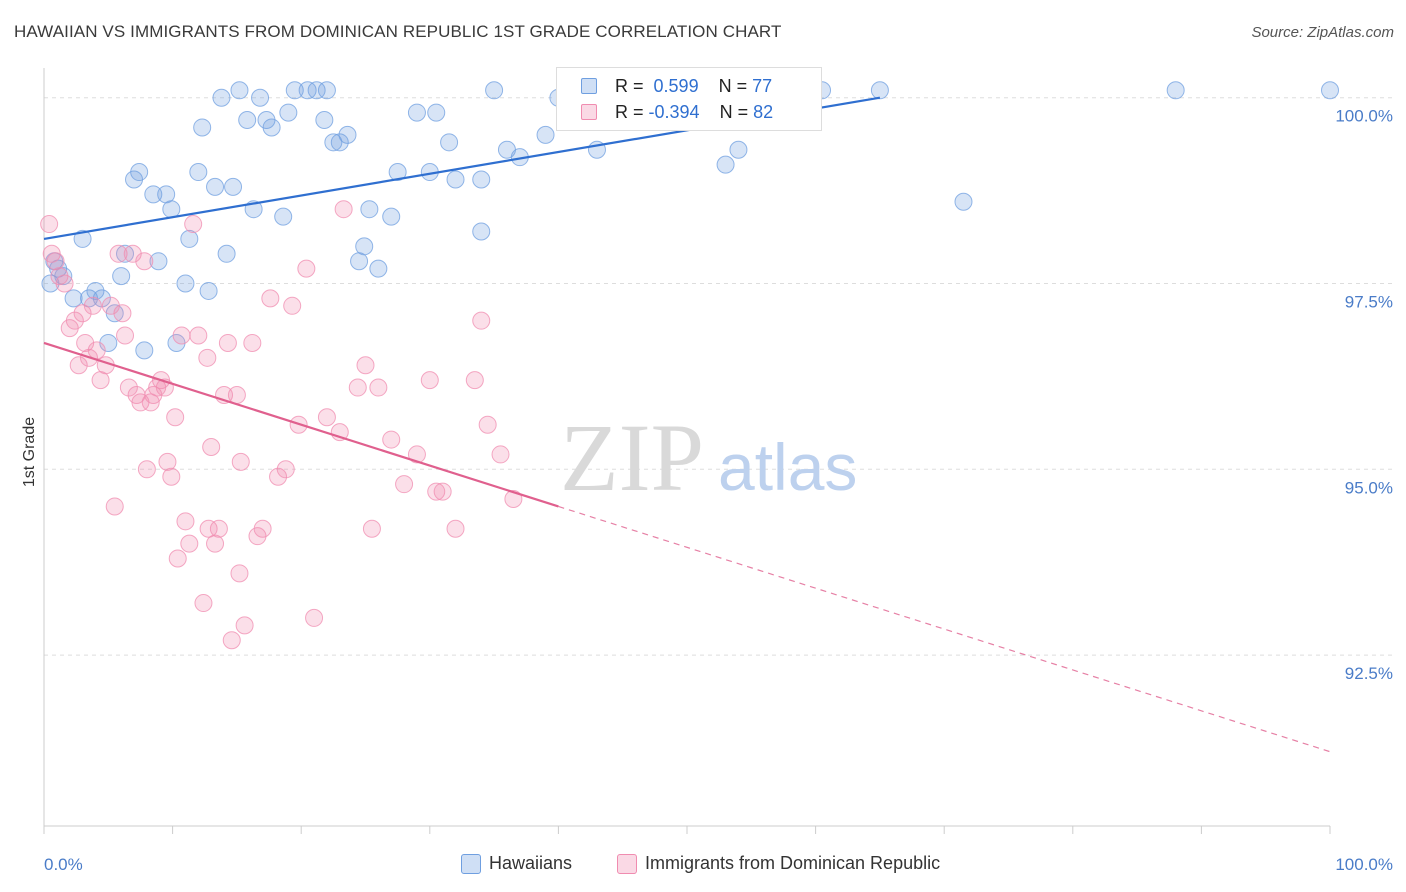 The height and width of the screenshot is (892, 1406). What do you see at coordinates (674, 112) in the screenshot?
I see `r-value: -0.394` at bounding box center [674, 112].